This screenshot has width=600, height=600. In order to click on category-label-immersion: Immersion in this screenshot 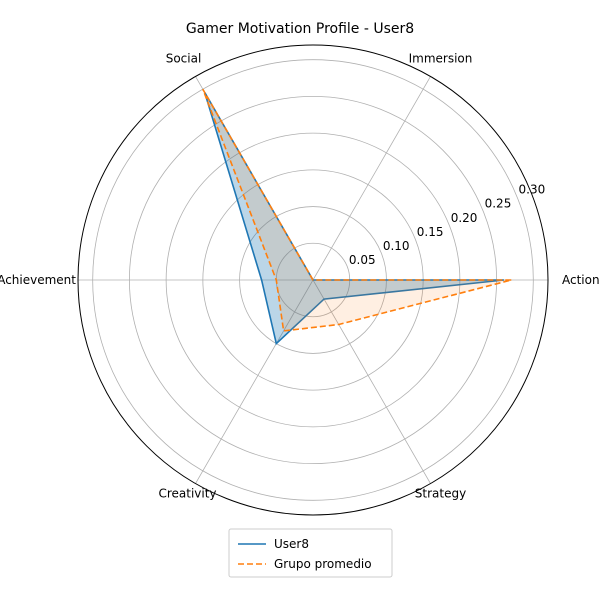, I will do `click(441, 58)`.